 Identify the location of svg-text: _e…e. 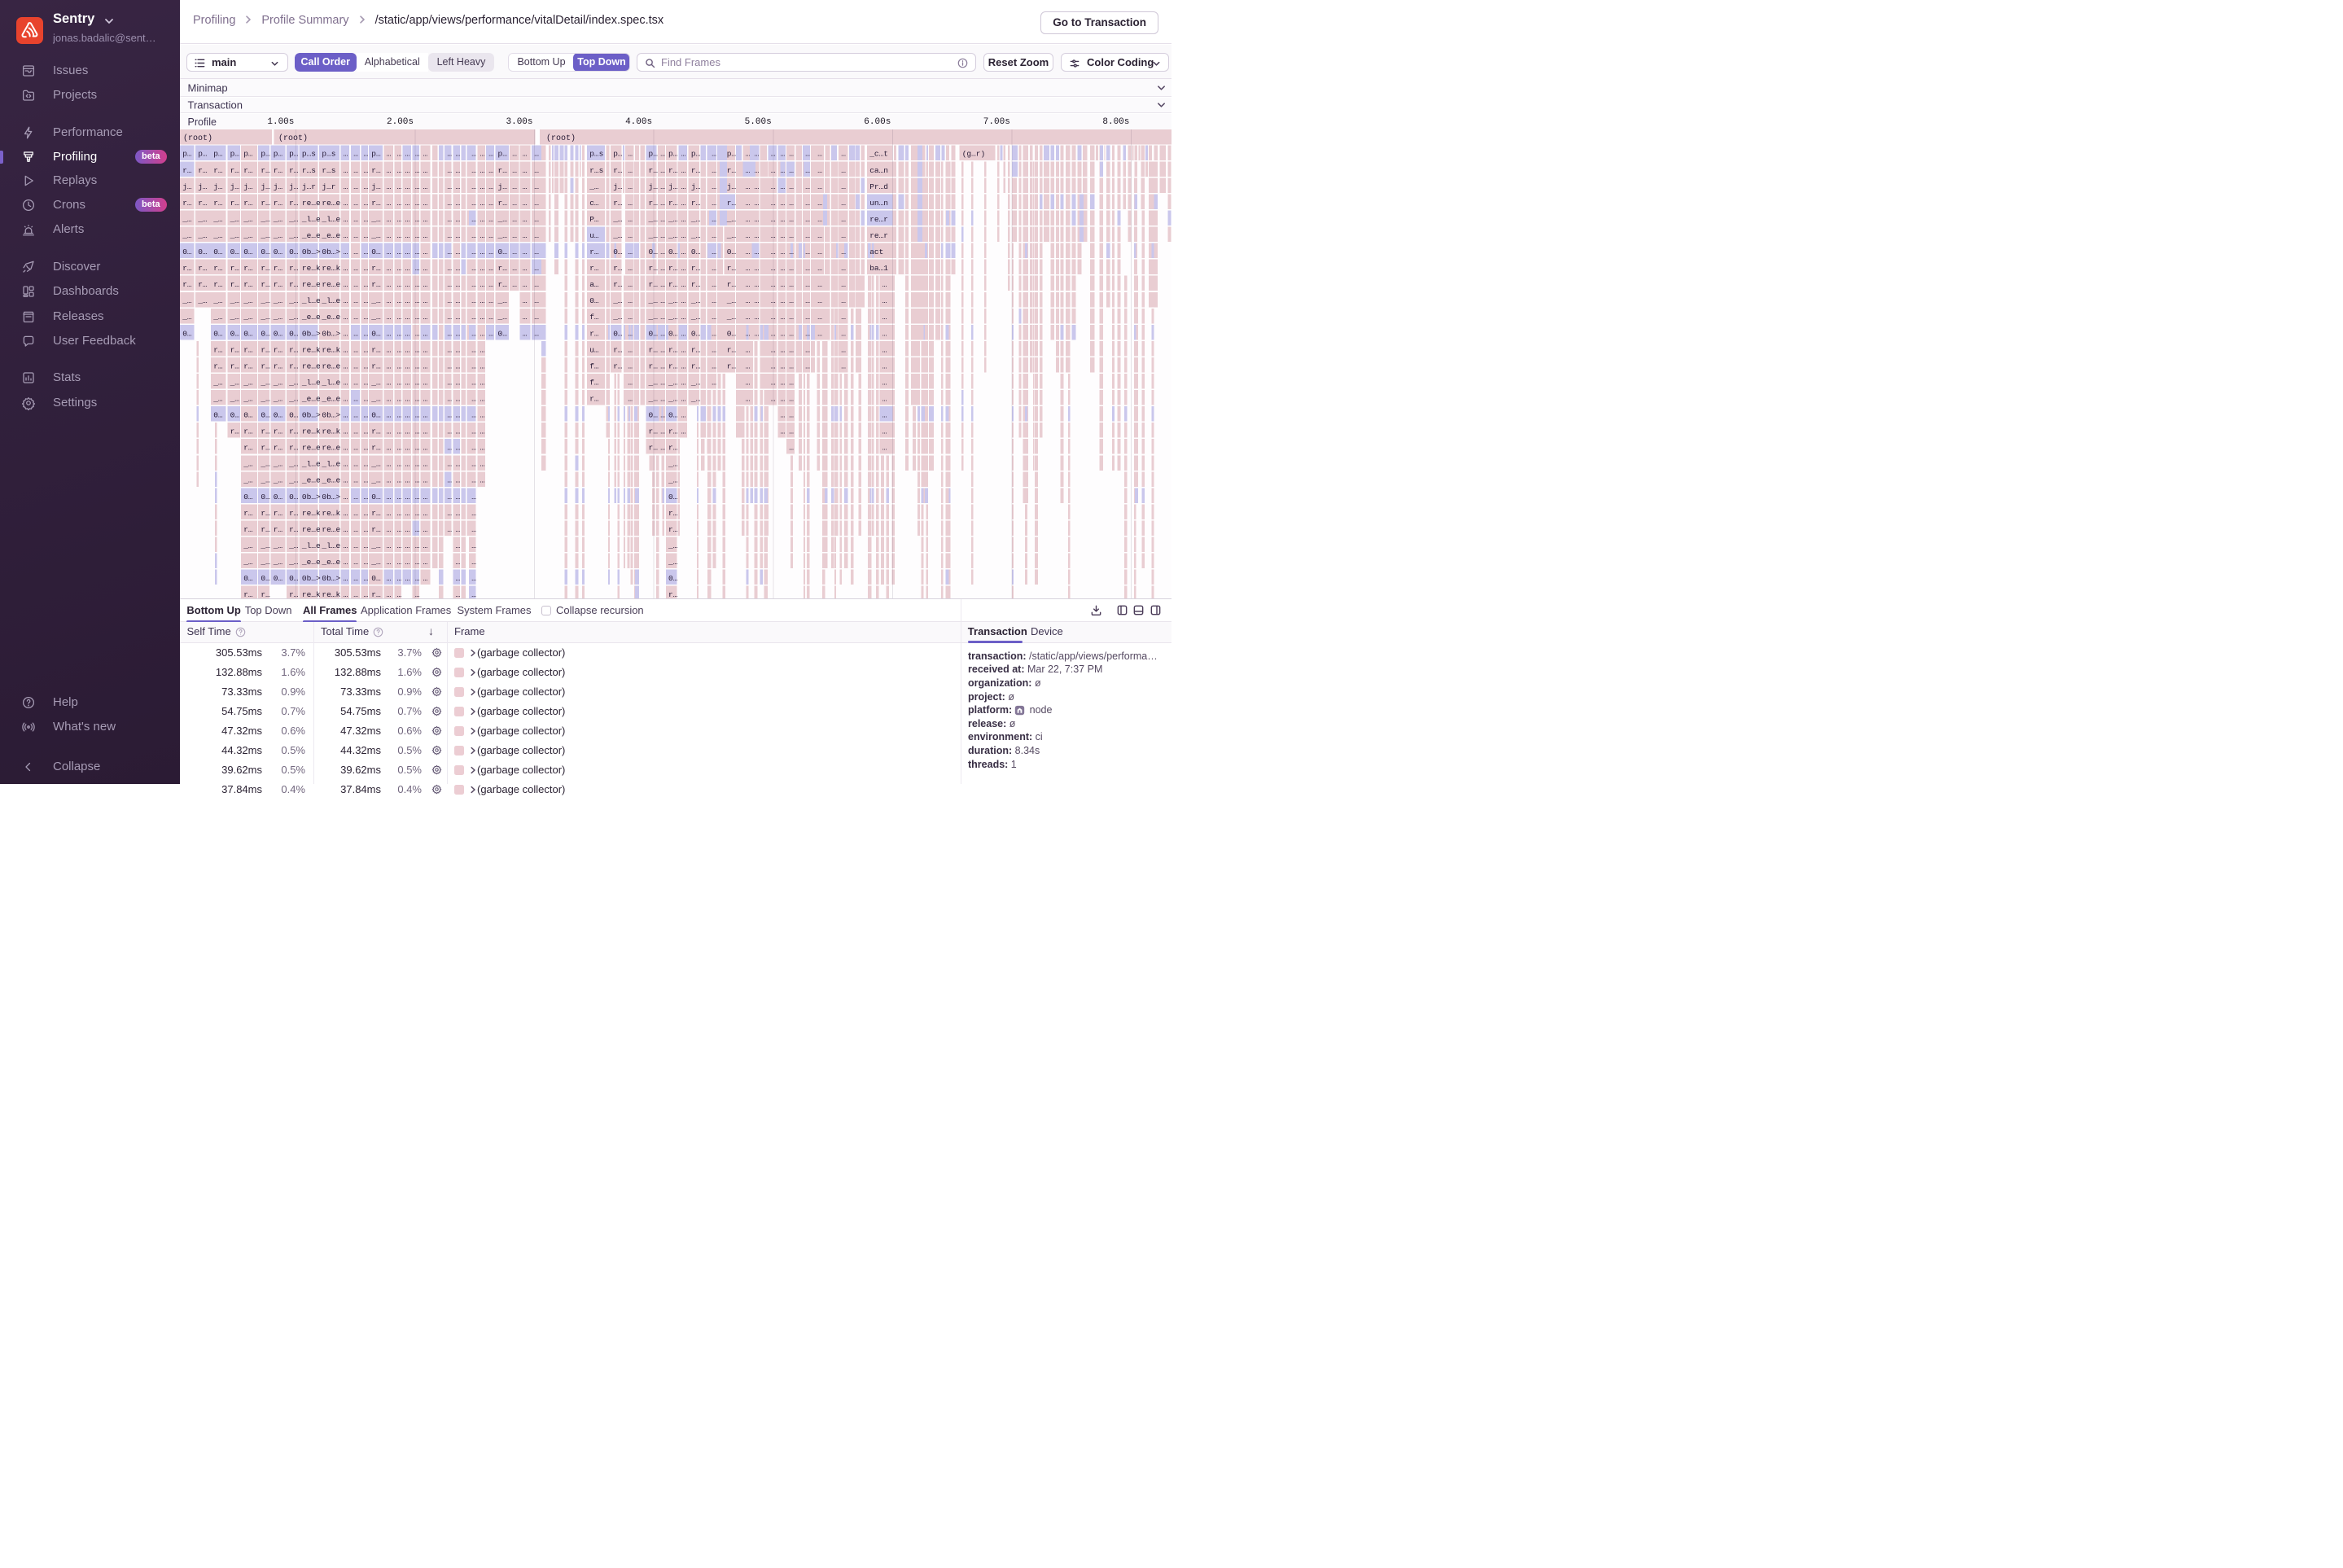
(311, 236).